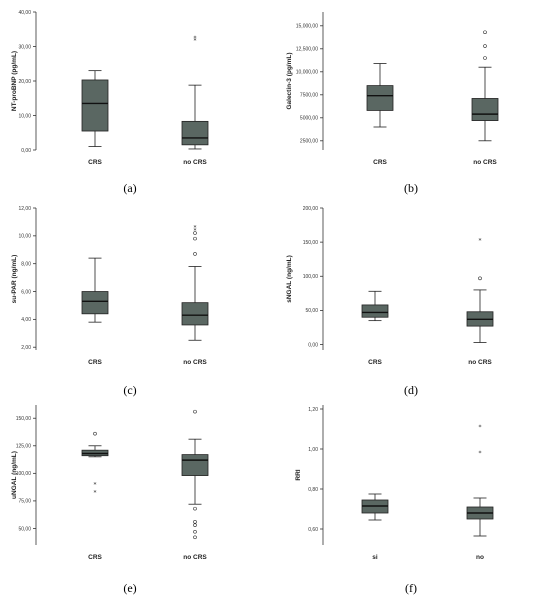 The image size is (550, 603). What do you see at coordinates (24, 47) in the screenshot?
I see `y-tick-label: 30,00` at bounding box center [24, 47].